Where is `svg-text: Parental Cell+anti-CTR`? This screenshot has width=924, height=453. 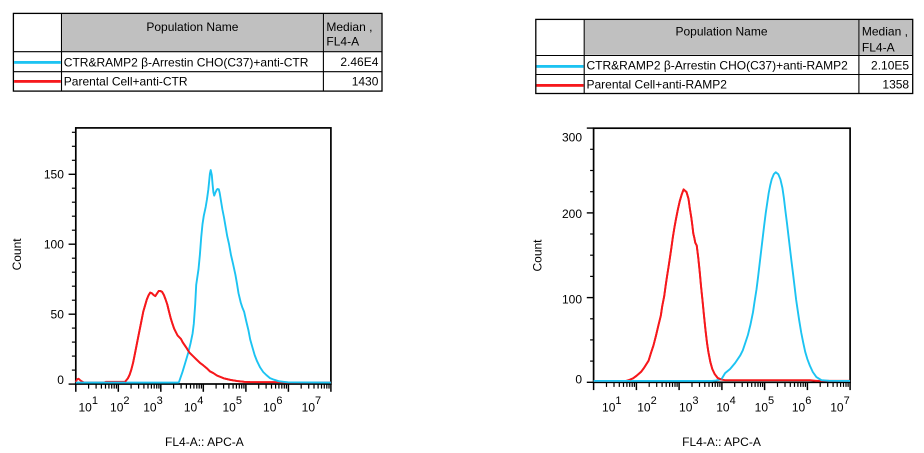 svg-text: Parental Cell+anti-CTR is located at coordinates (126, 81).